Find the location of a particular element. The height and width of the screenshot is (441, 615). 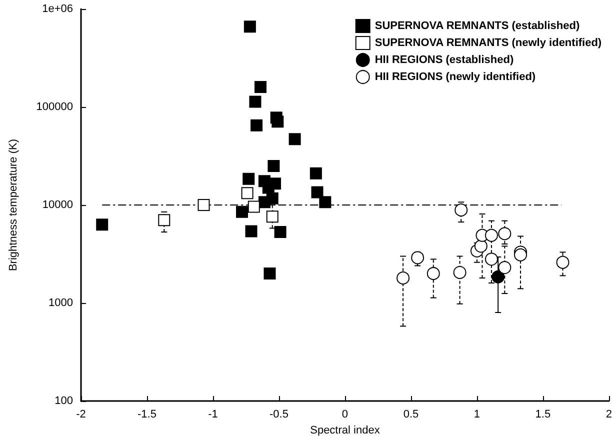

x-tick-label: 2 is located at coordinates (609, 414).